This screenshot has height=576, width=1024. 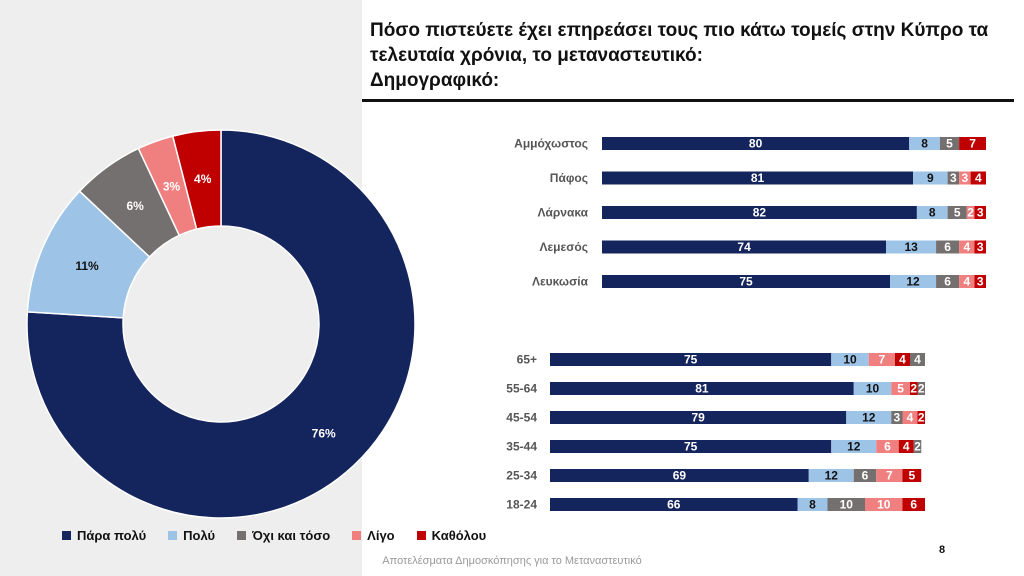 I want to click on bar-category-label: 65+, so click(x=527, y=360).